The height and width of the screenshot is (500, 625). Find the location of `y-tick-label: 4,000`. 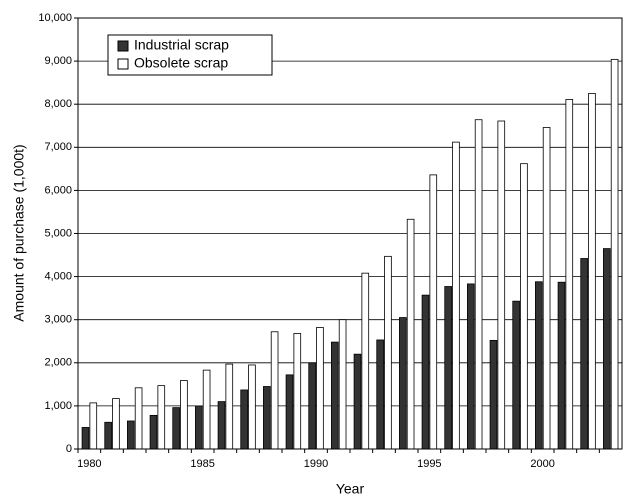

y-tick-label: 4,000 is located at coordinates (58, 277).